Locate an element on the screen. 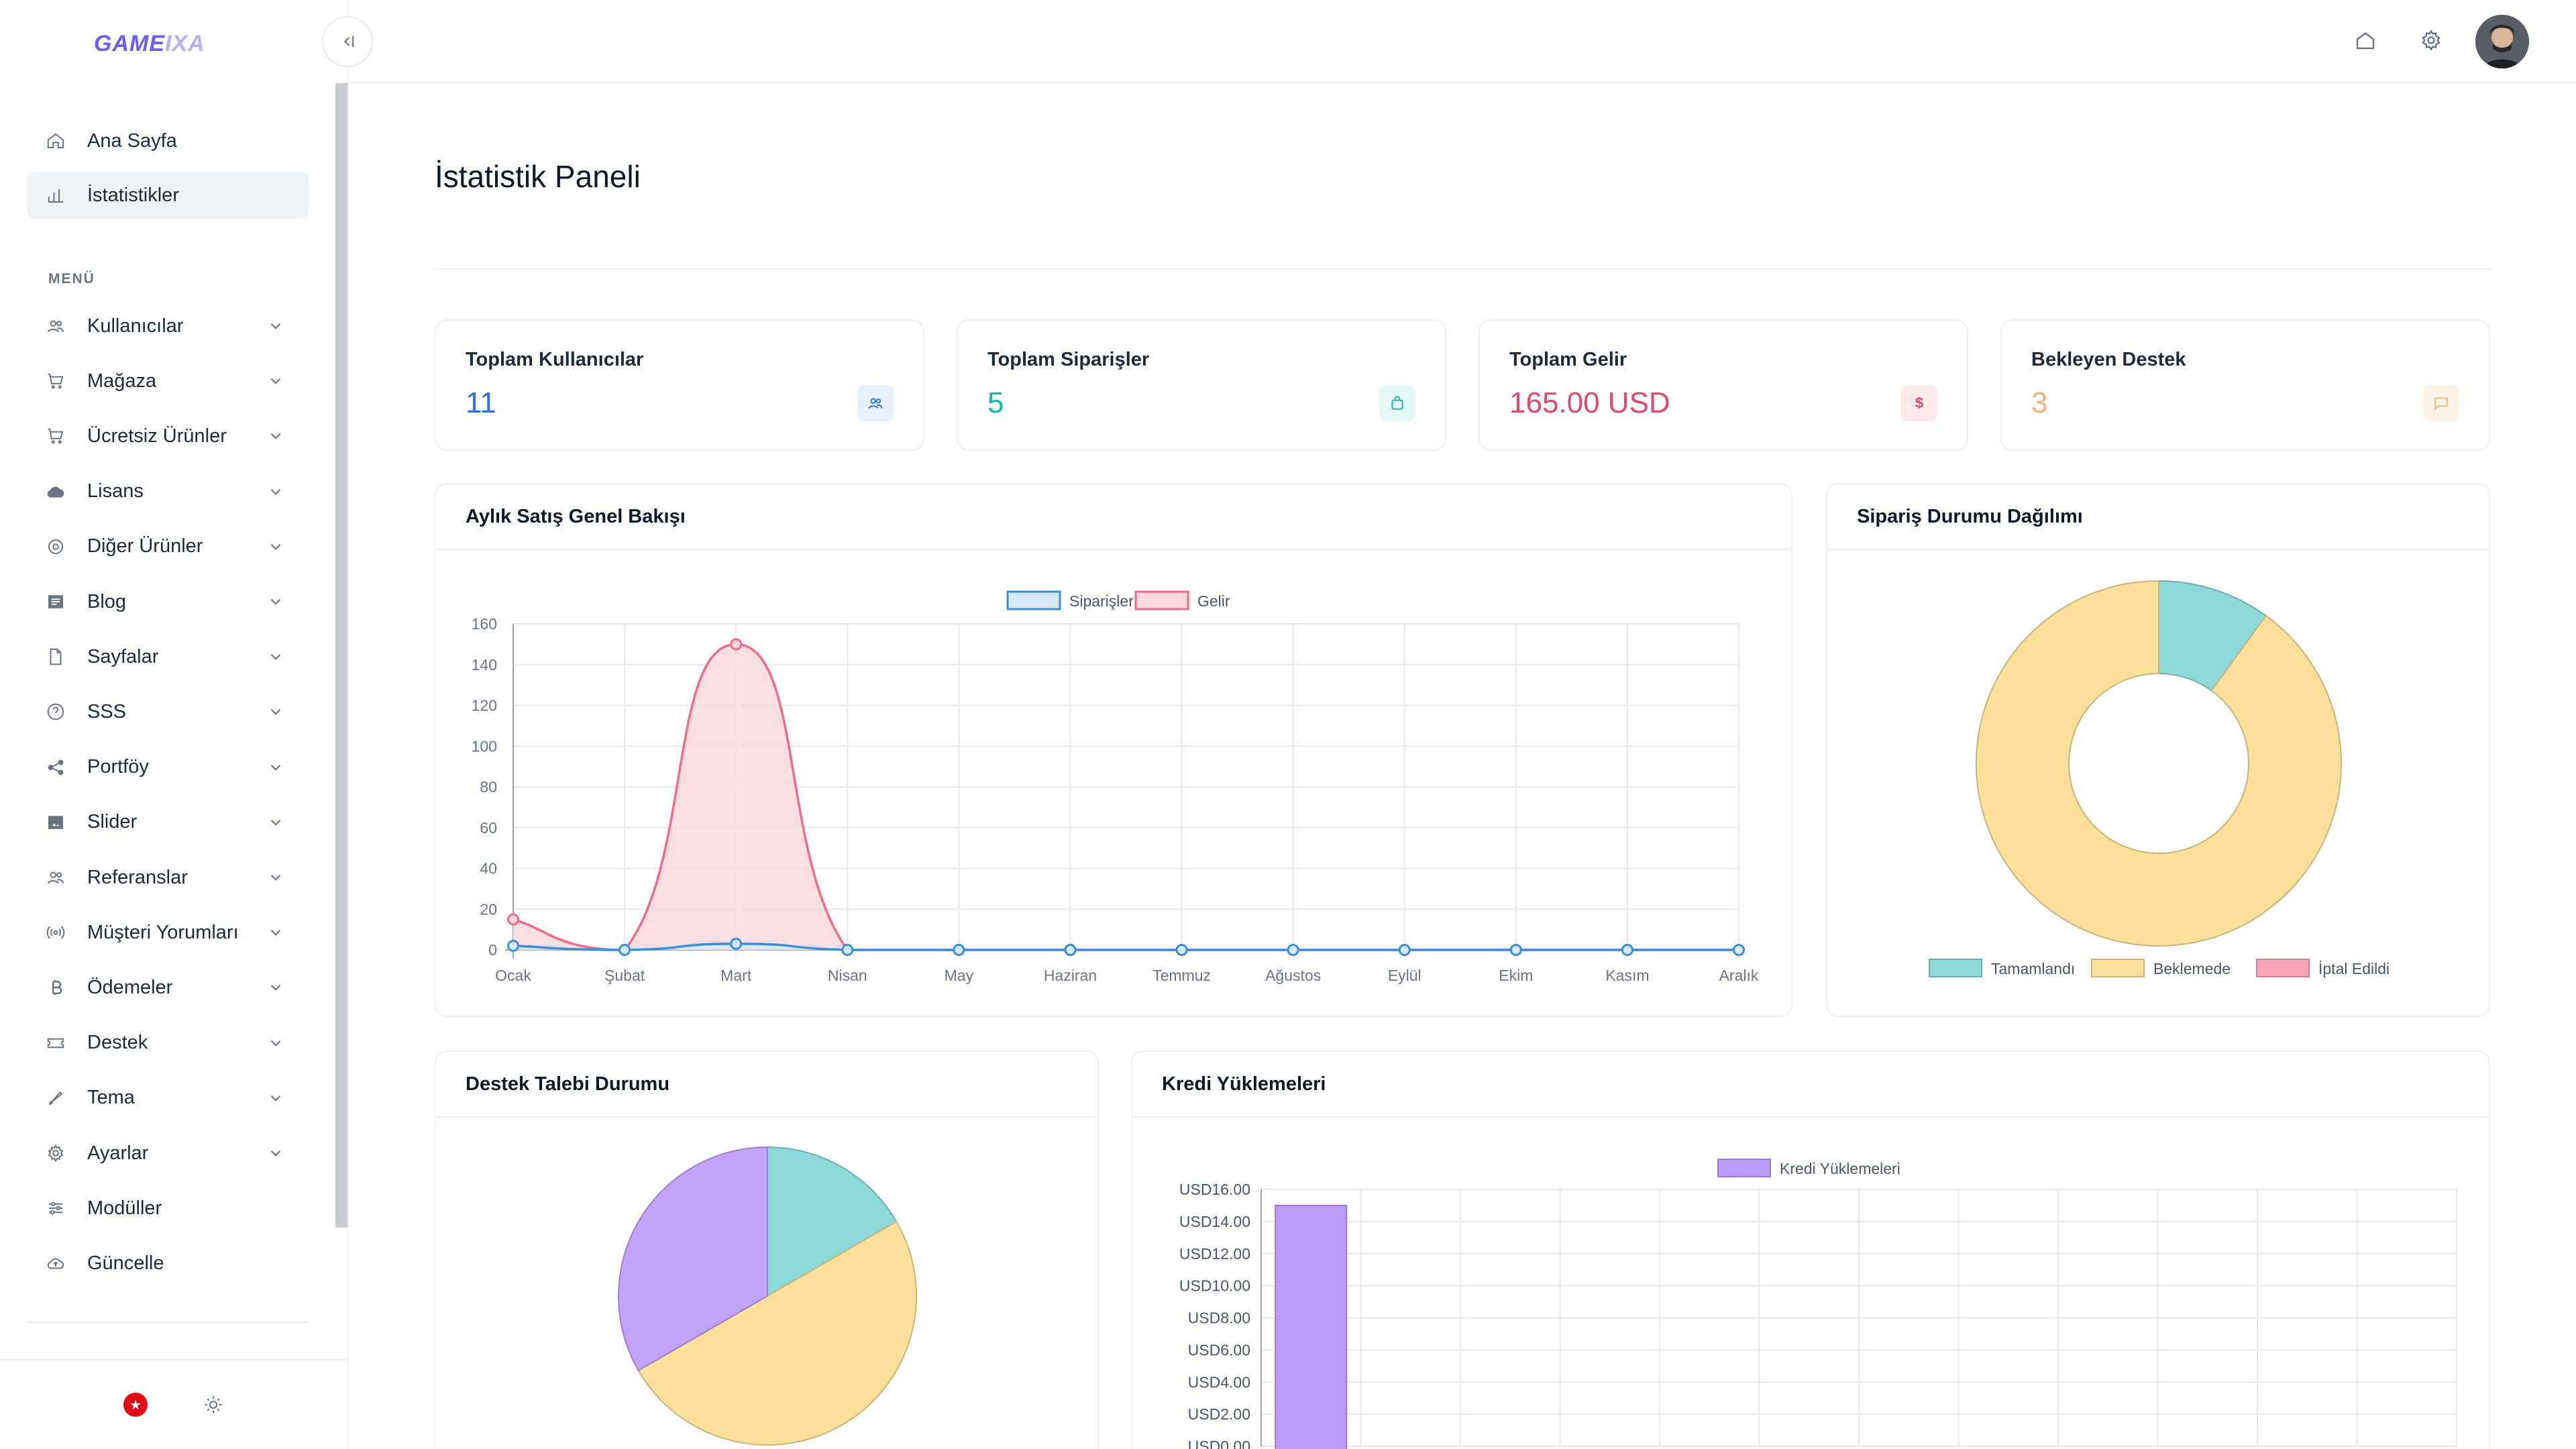 The image size is (2576, 1449). stat-value: 11 is located at coordinates (481, 402).